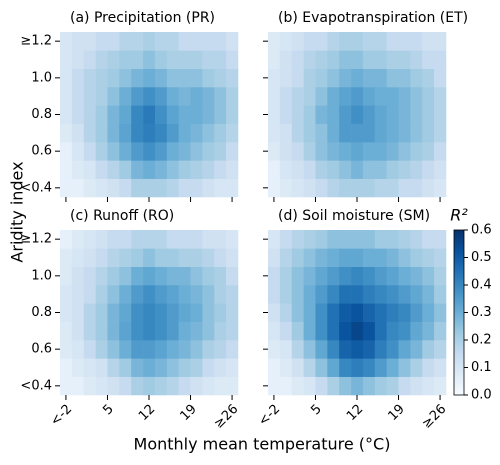  I want to click on colorbar-tick-label: 0.2, so click(481, 340).